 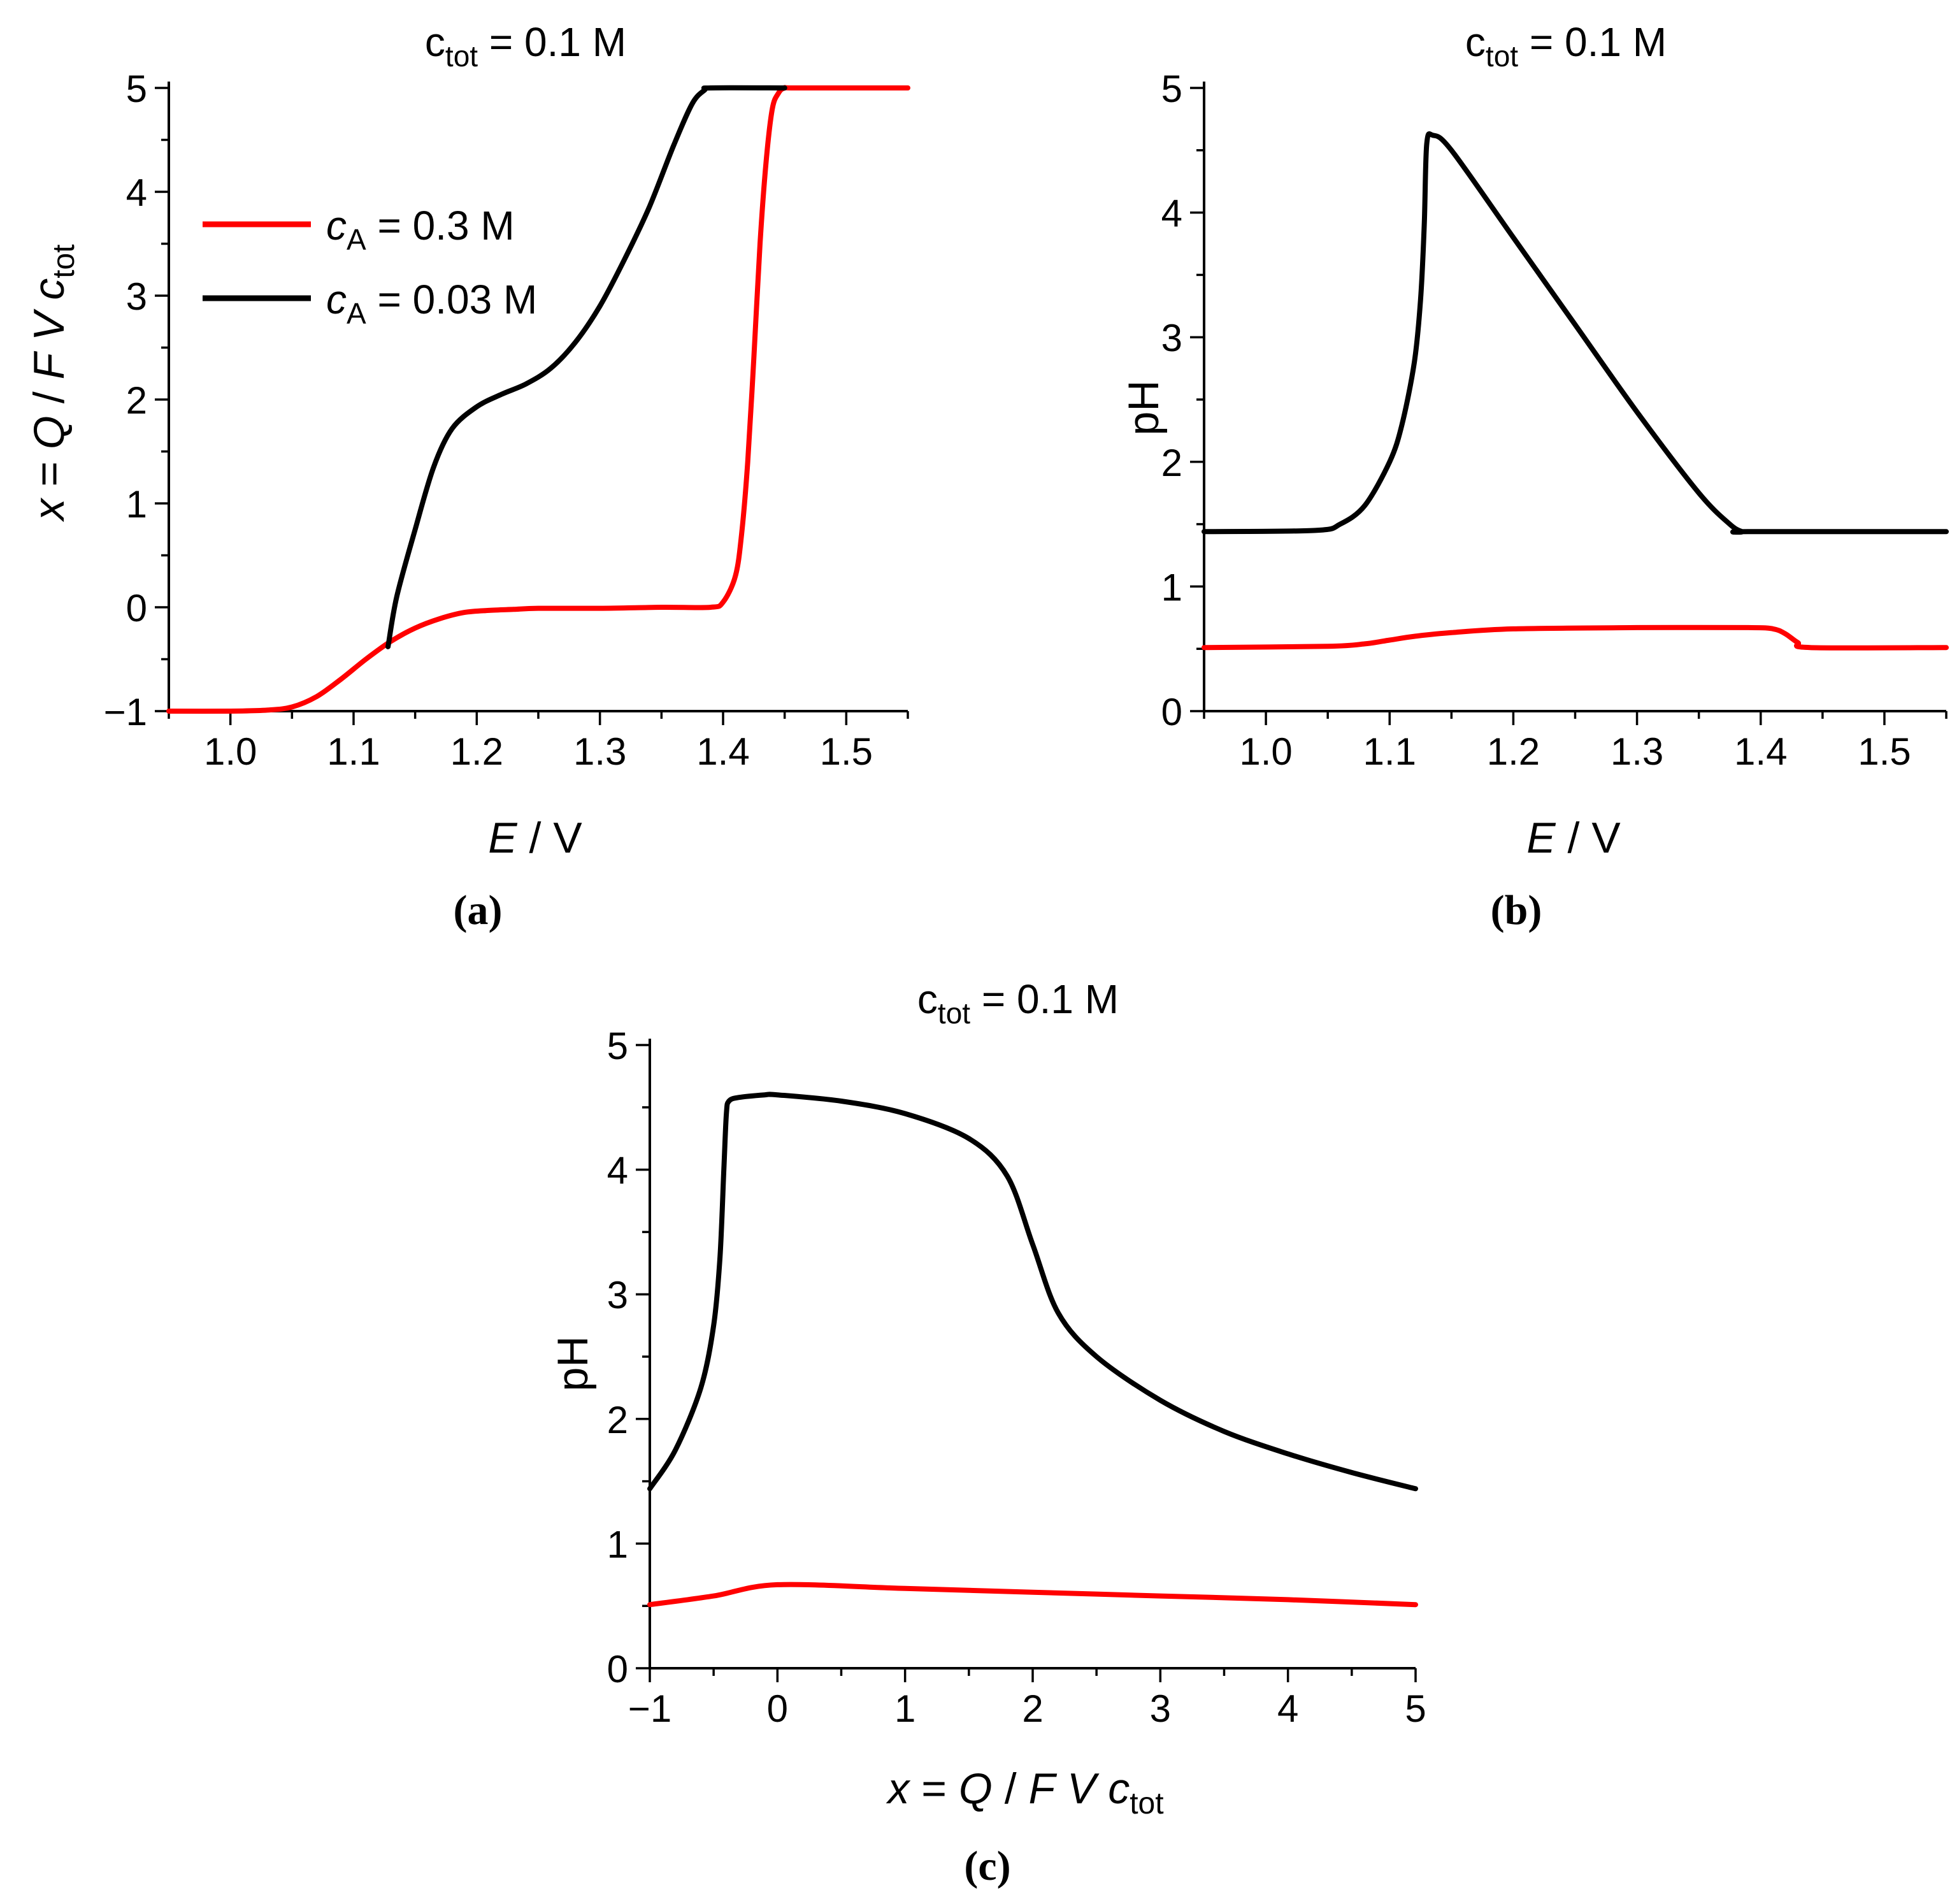 I want to click on panel-a-title: ctot = 0.1 M, so click(x=525, y=46).